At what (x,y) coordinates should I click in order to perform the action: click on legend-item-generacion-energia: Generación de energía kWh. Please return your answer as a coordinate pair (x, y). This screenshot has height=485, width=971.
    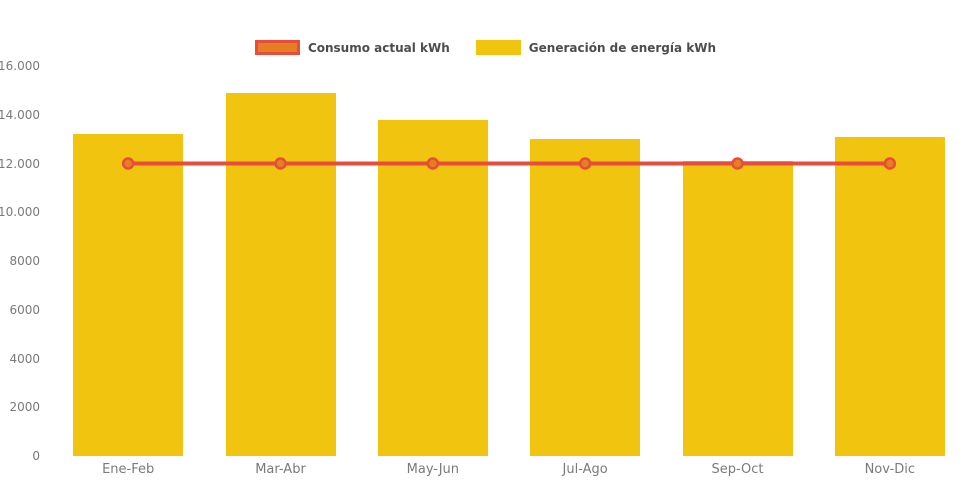
    Looking at the image, I should click on (596, 47).